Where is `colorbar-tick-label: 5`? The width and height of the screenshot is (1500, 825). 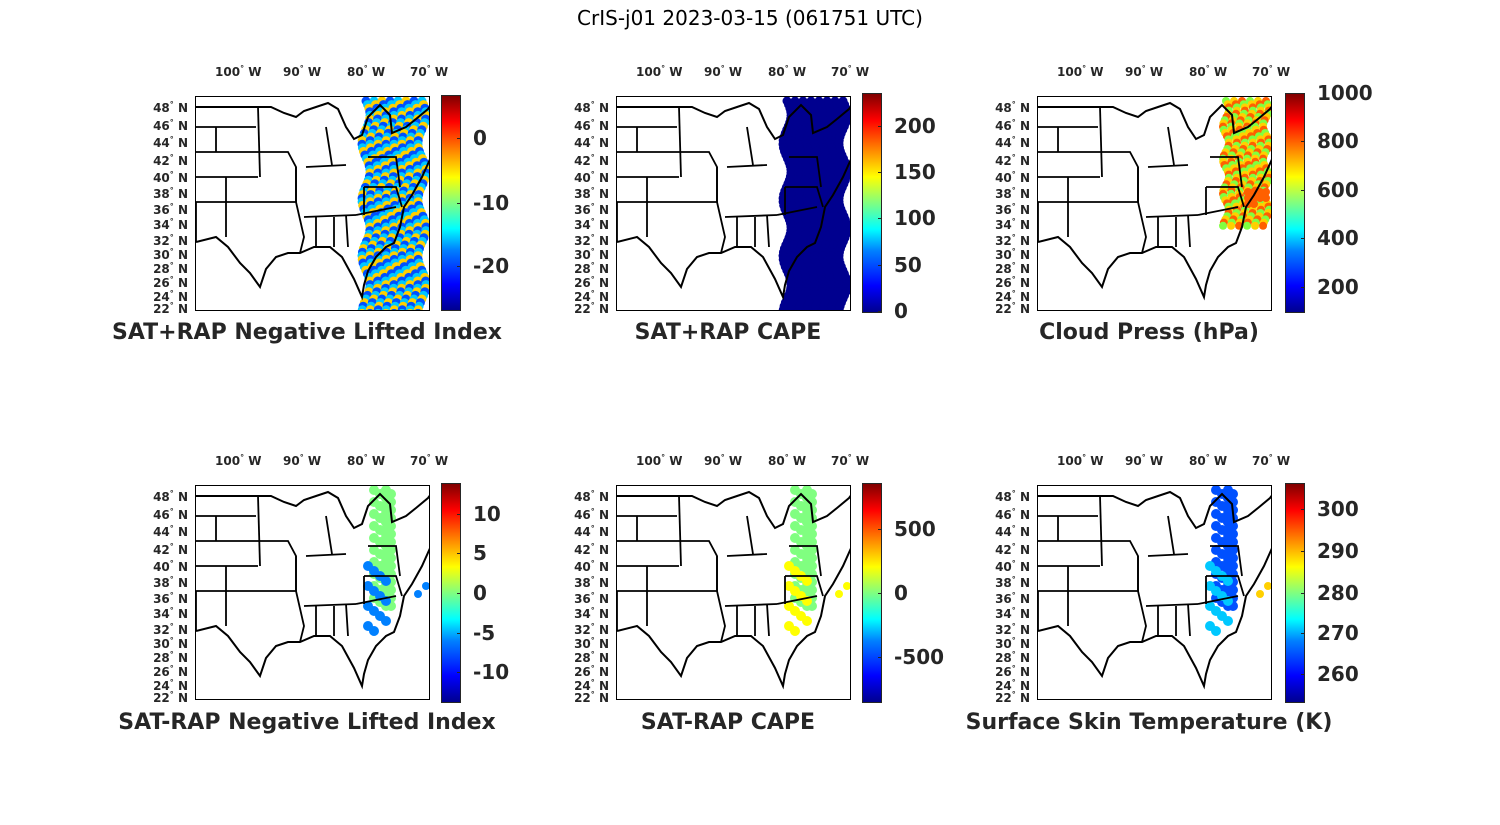
colorbar-tick-label: 5 is located at coordinates (480, 553).